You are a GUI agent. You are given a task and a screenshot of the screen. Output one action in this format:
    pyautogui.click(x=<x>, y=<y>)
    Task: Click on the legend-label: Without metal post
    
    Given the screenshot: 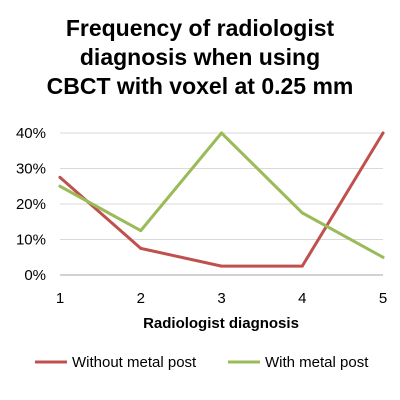 What is the action you would take?
    pyautogui.click(x=134, y=362)
    